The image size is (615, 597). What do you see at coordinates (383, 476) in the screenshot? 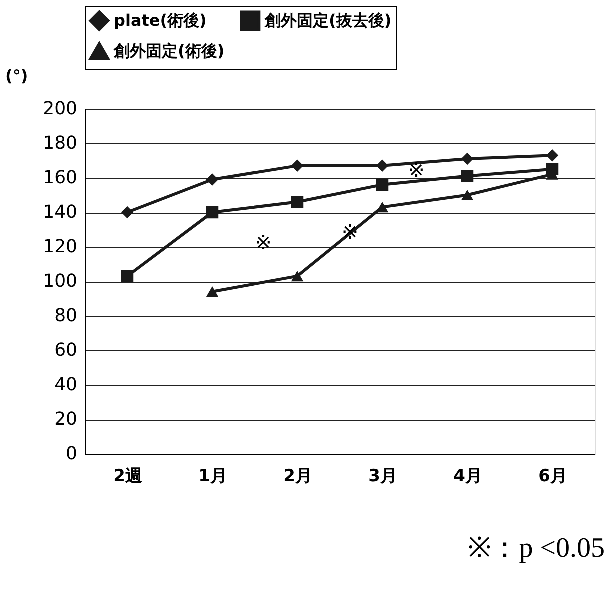
I see `x-tick-label: 3月` at bounding box center [383, 476].